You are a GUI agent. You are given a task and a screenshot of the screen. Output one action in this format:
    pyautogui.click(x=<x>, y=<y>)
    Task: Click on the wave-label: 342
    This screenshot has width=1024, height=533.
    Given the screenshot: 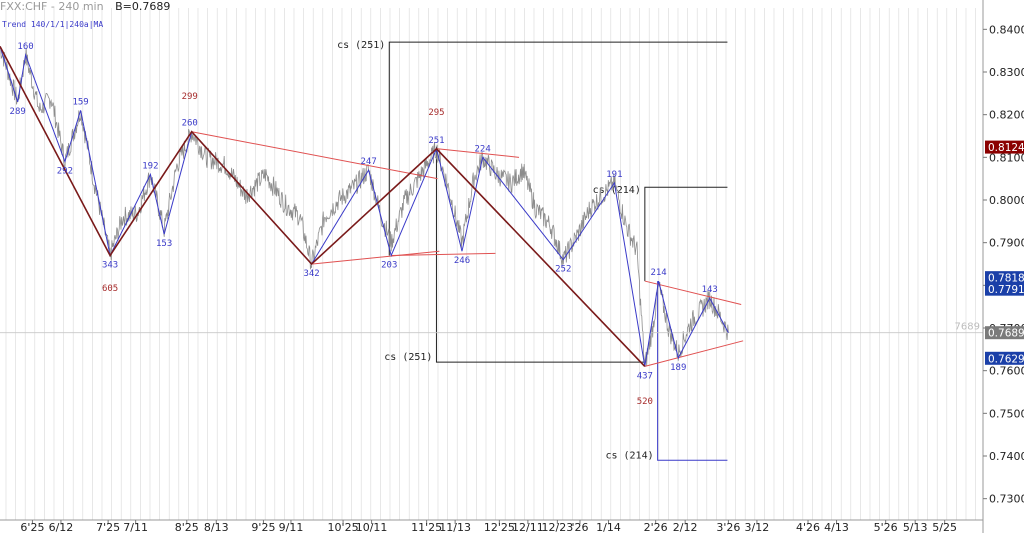 What is the action you would take?
    pyautogui.click(x=311, y=274)
    